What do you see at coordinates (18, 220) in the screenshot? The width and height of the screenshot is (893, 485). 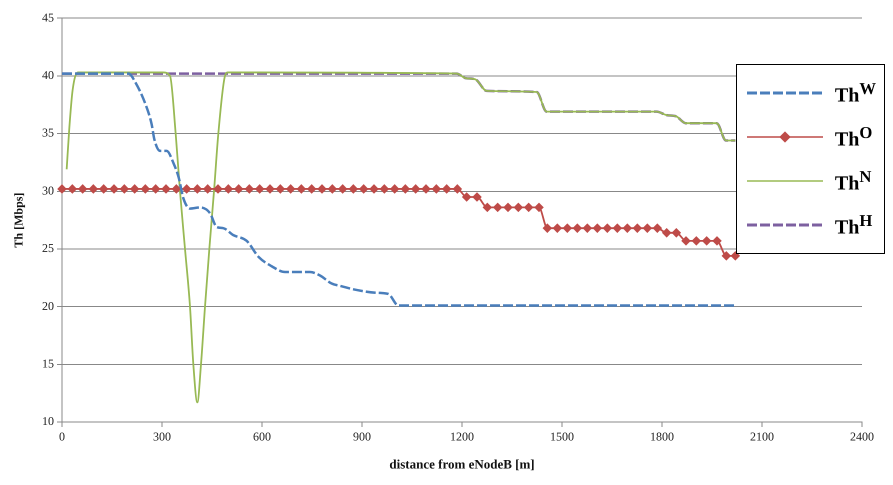 I see `y-axis-title: Th [Mbps]` at bounding box center [18, 220].